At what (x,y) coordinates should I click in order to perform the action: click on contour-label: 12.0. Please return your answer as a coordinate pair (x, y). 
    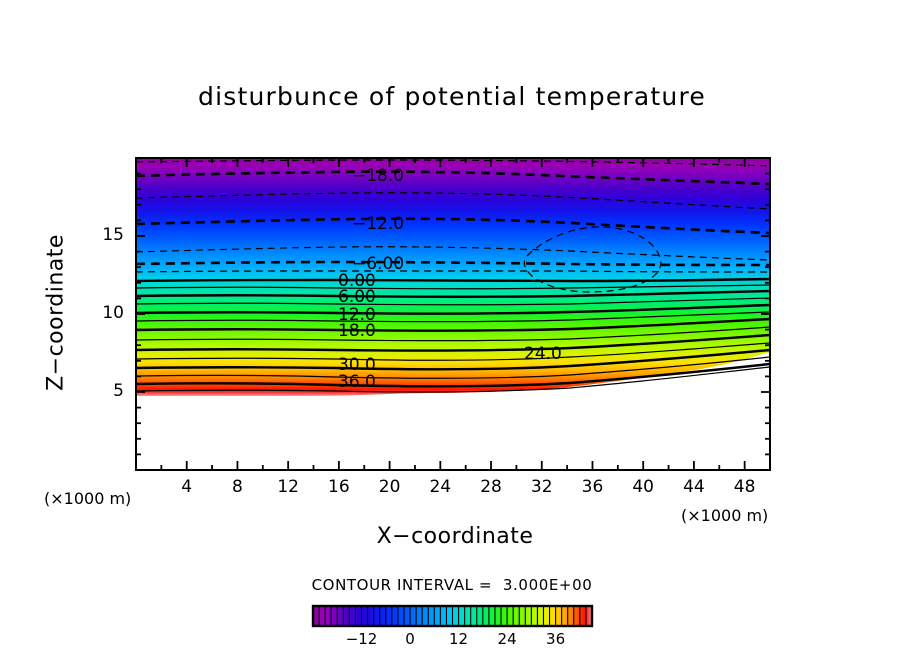
    Looking at the image, I should click on (357, 315).